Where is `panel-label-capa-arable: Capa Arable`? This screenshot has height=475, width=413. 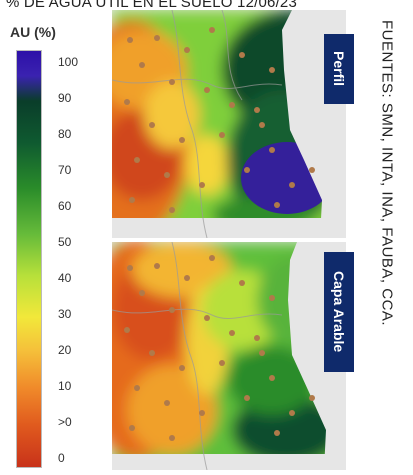
panel-label-capa-arable: Capa Arable is located at coordinates (339, 312).